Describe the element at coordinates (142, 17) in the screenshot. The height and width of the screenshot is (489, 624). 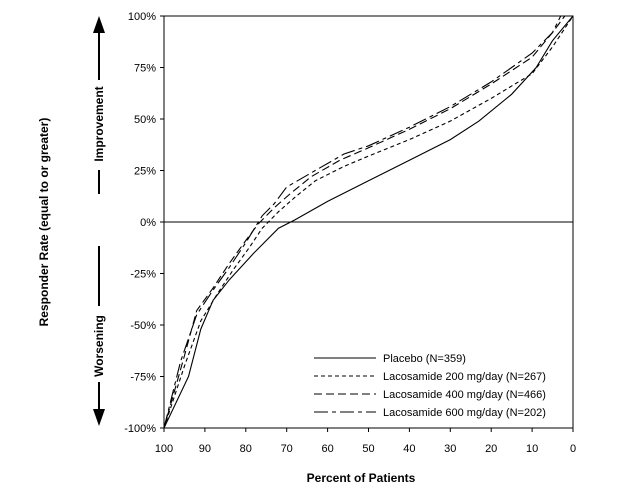
I see `y-tick-label: 100%` at that location.